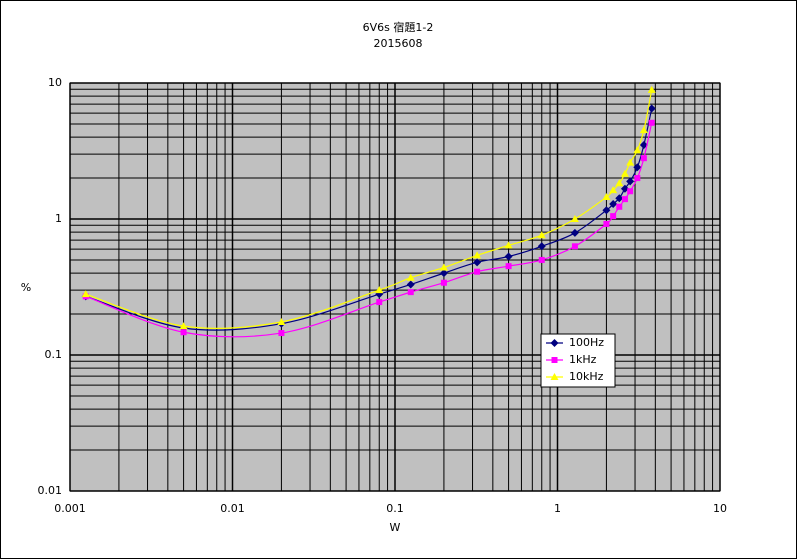 This screenshot has height=559, width=797. I want to click on legend-label: 100Hz, so click(586, 342).